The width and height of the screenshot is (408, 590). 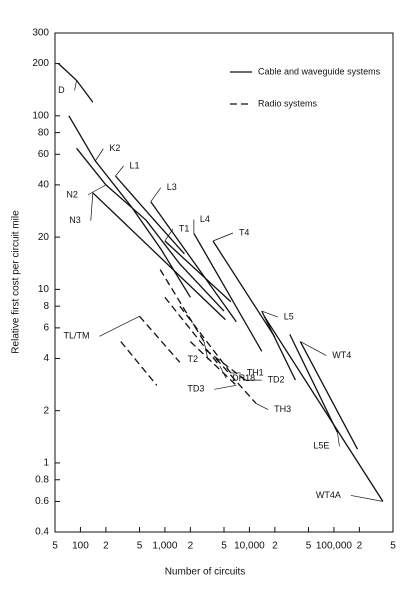 What do you see at coordinates (46, 463) in the screenshot?
I see `y-tick-label: 1` at bounding box center [46, 463].